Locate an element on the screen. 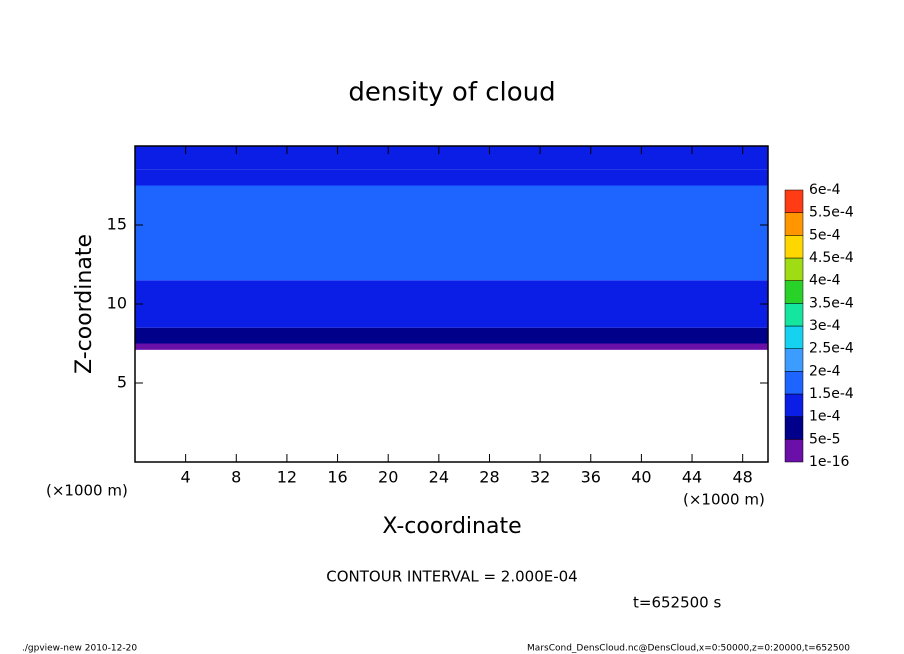 The image size is (904, 654). colorbar-label: 1e-16 is located at coordinates (829, 462).